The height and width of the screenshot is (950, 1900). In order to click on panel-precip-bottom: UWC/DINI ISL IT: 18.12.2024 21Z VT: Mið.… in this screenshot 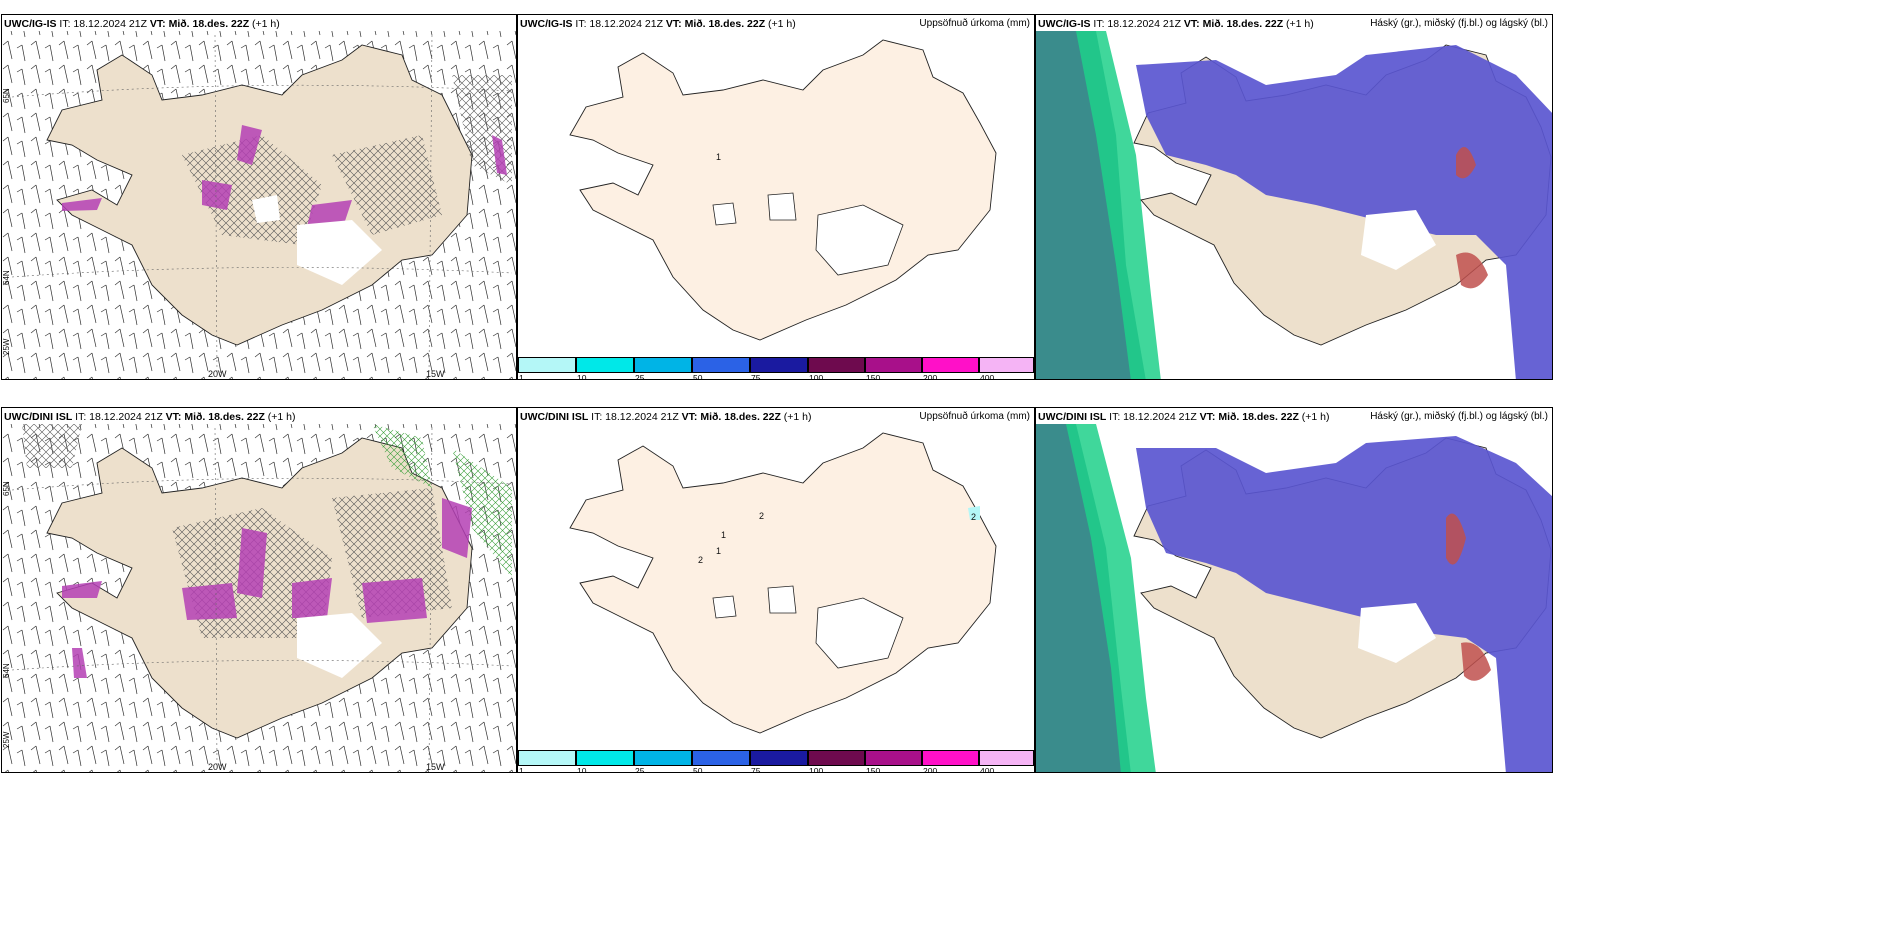, I will do `click(776, 590)`.